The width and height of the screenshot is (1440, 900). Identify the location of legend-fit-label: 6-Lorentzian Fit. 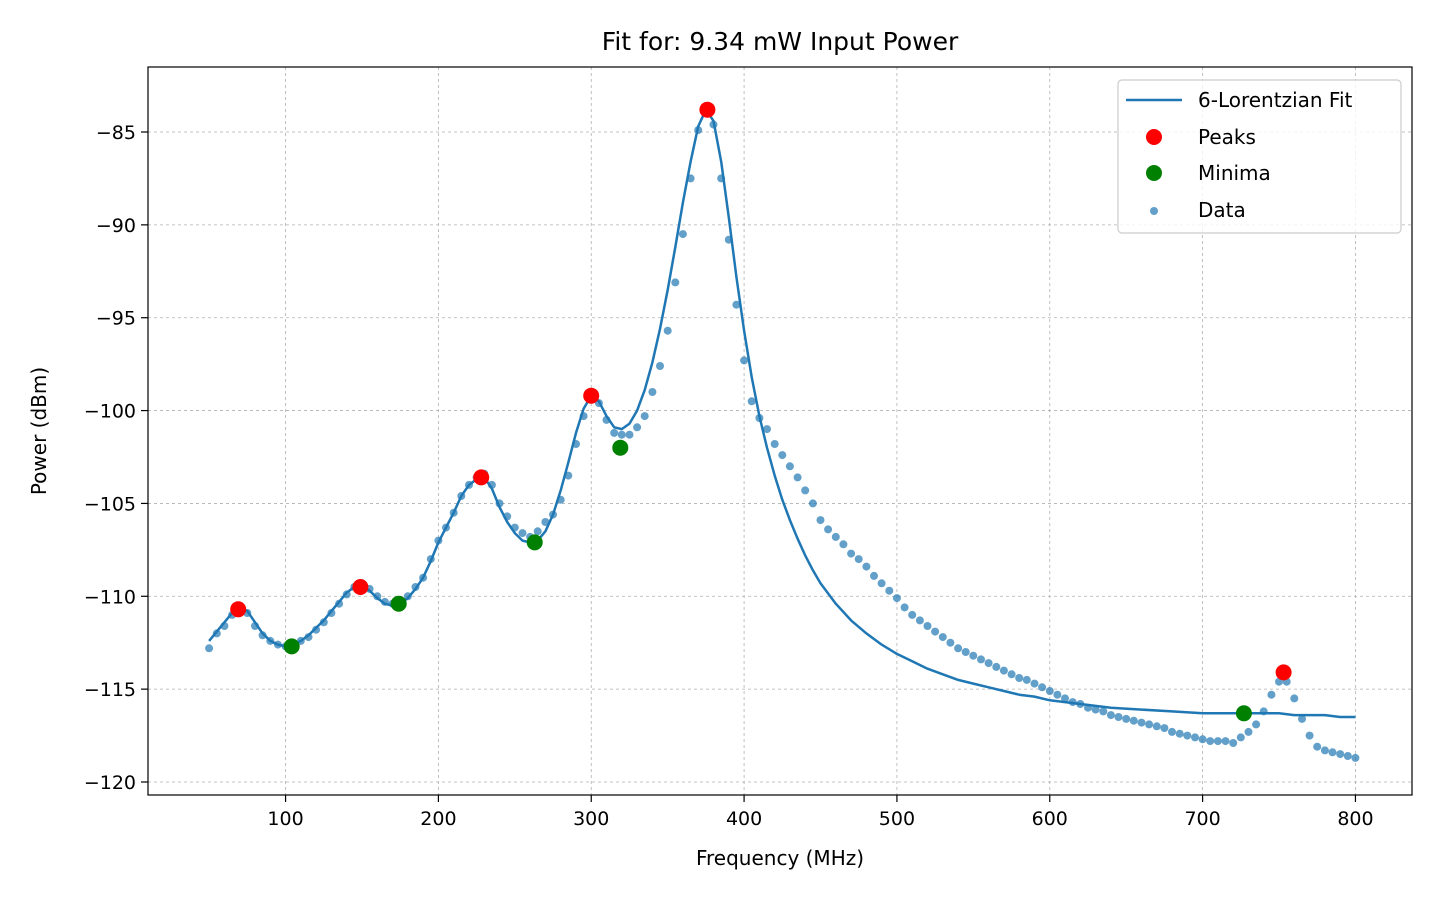
(1275, 100).